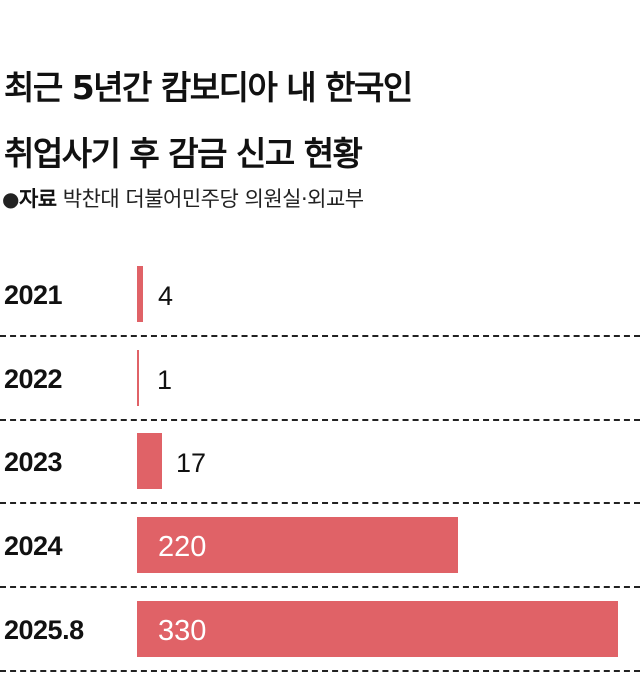 The height and width of the screenshot is (698, 640). I want to click on bar-row-2023: 2023 17, so click(320, 461).